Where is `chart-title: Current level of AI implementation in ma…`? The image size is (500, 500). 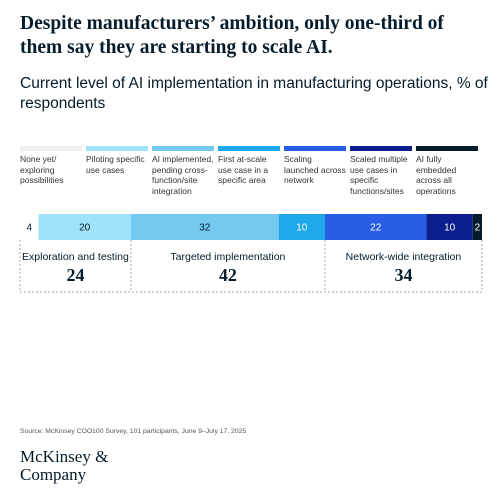
chart-title: Current level of AI implementation in ma… is located at coordinates (254, 93).